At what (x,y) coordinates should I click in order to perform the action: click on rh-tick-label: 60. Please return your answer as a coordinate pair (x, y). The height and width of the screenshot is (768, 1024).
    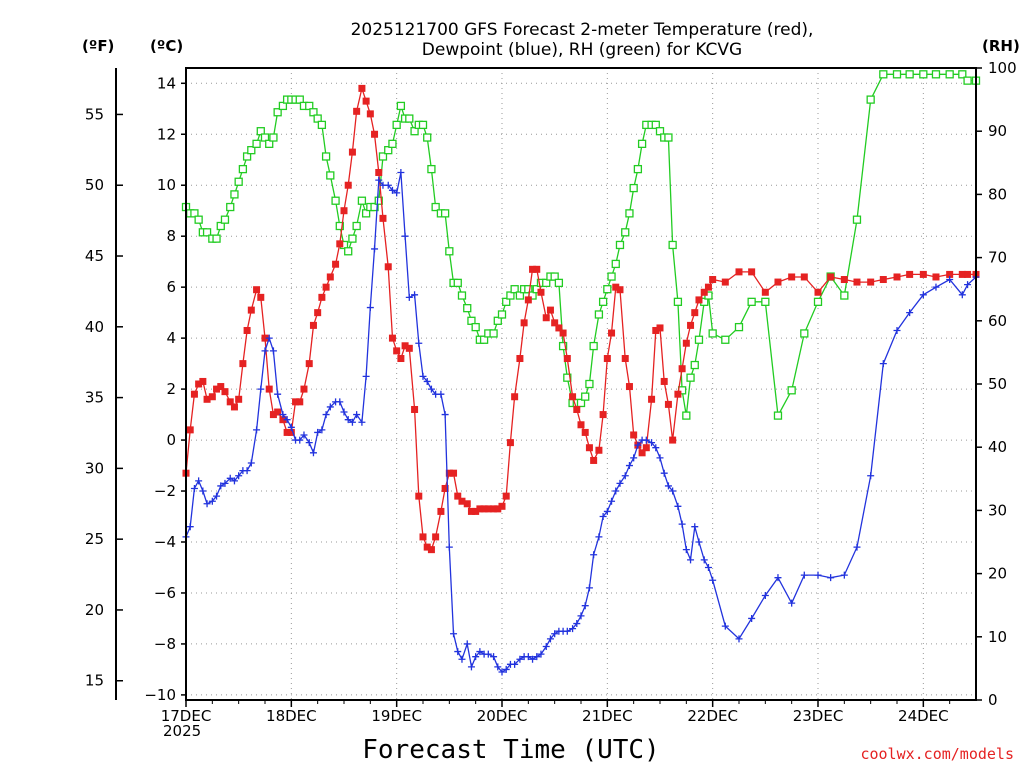
    Looking at the image, I should click on (997, 321).